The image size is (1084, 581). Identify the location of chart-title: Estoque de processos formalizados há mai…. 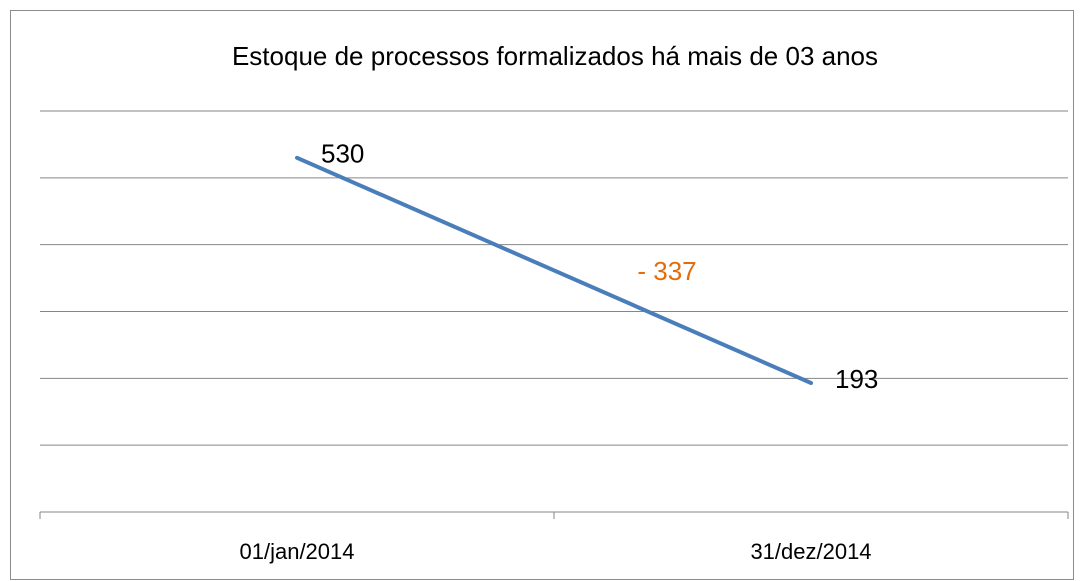
(555, 56).